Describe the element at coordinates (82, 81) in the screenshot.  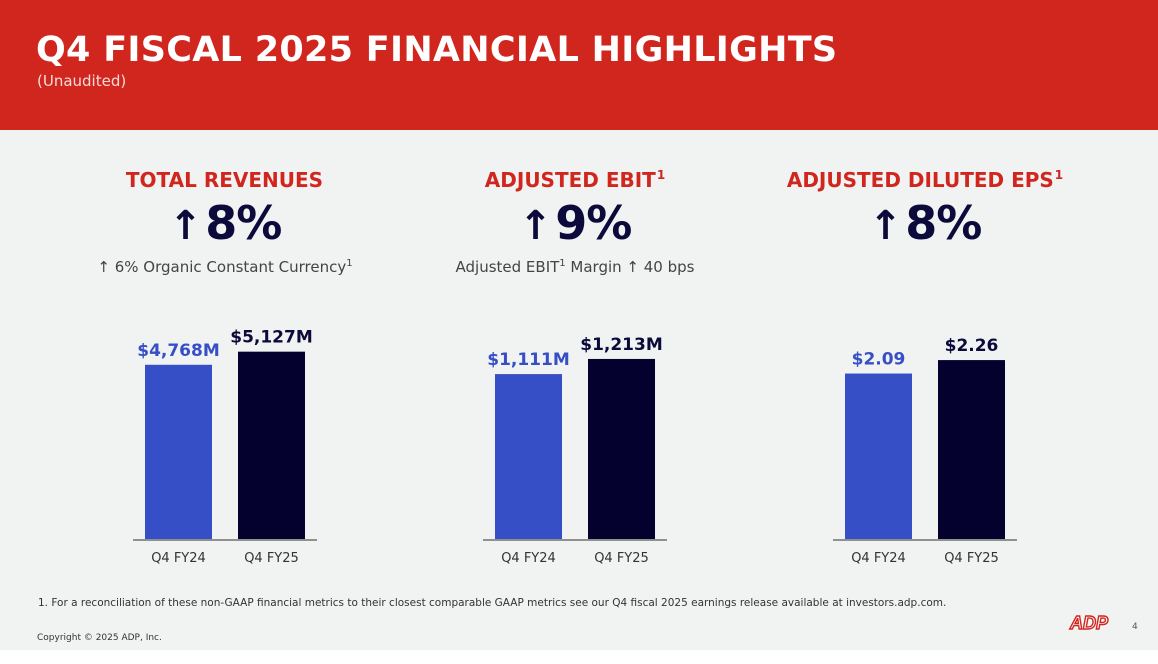
I see `page-subtitle: (Unaudited)` at that location.